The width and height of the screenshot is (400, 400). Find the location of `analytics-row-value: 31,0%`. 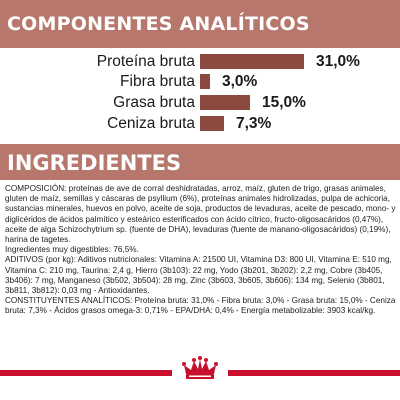

analytics-row-value: 31,0% is located at coordinates (338, 61).